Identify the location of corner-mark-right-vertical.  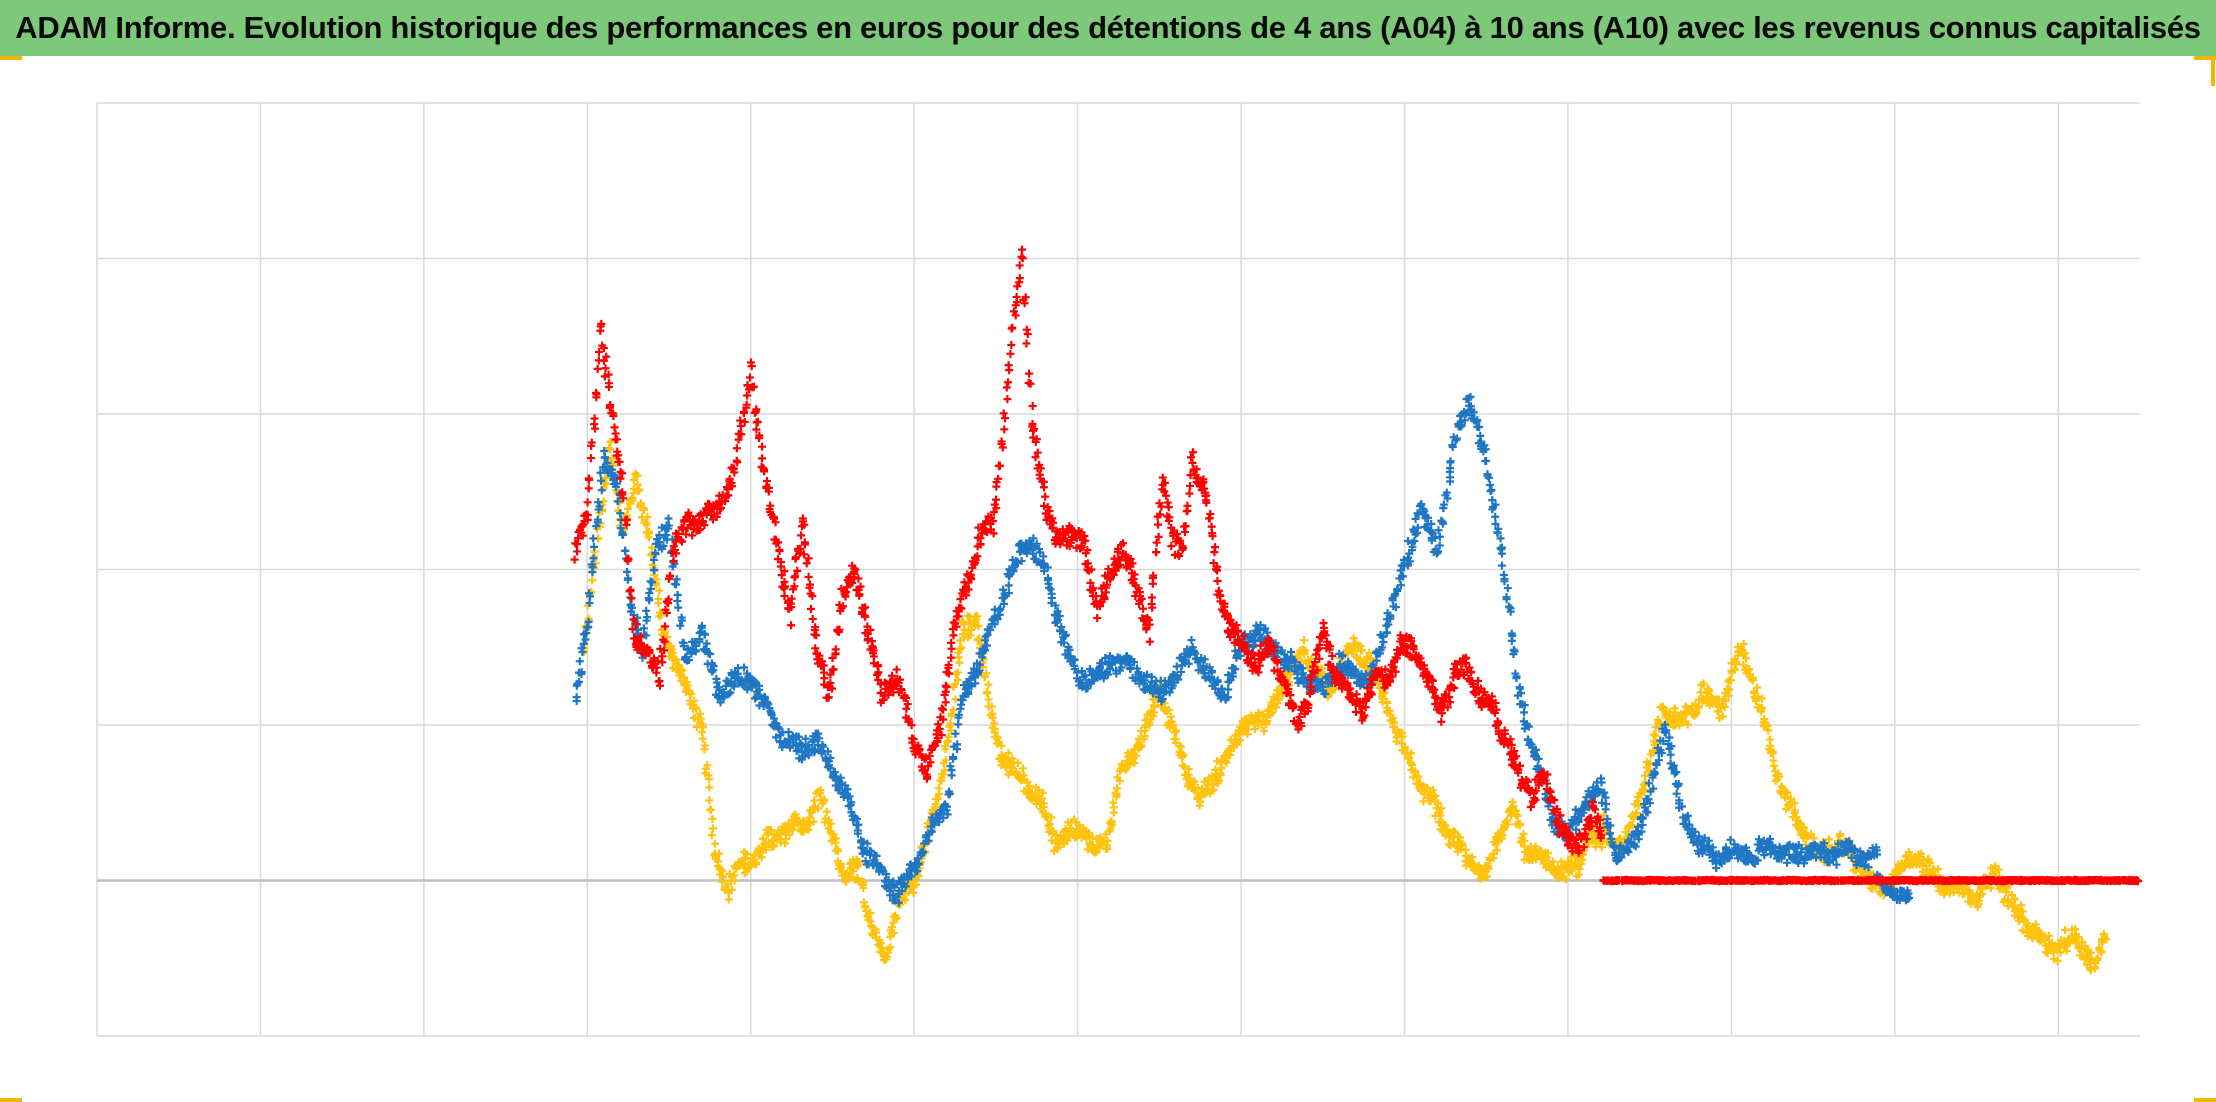
(2213, 71).